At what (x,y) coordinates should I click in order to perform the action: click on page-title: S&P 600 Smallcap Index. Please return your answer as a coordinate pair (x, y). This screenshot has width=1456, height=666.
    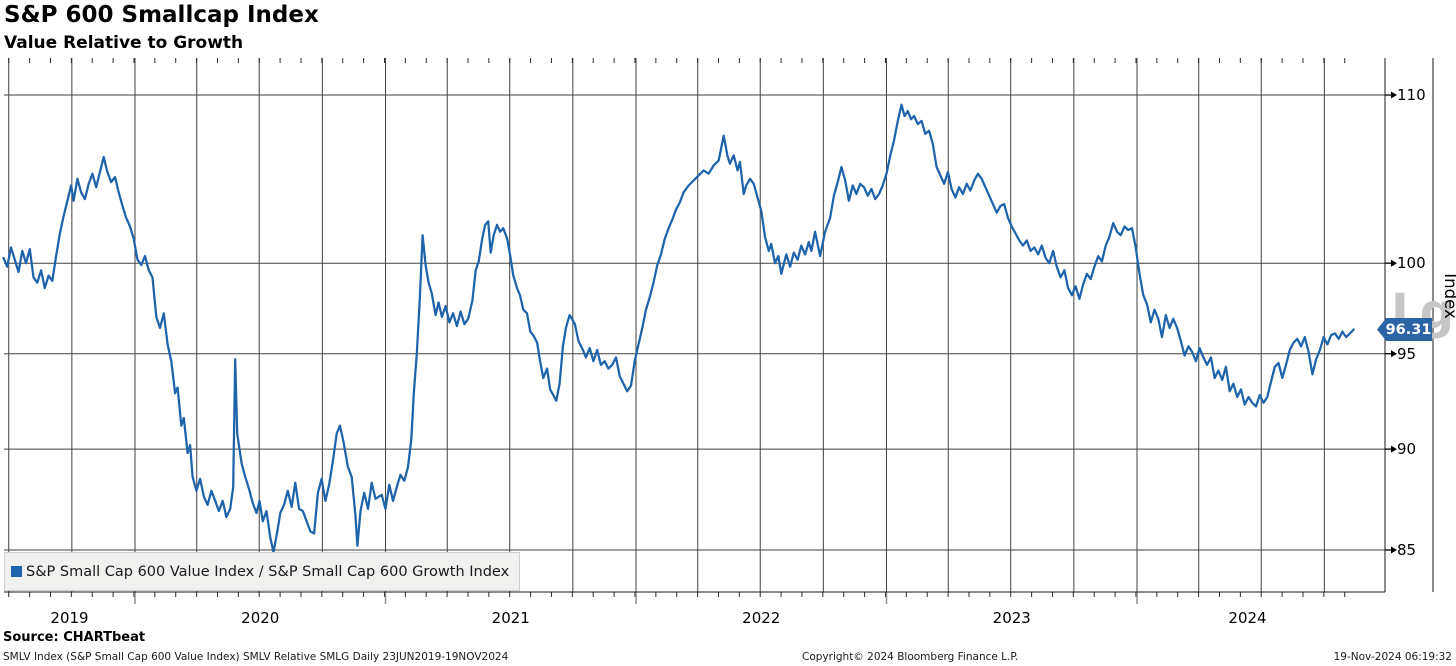
    Looking at the image, I should click on (161, 15).